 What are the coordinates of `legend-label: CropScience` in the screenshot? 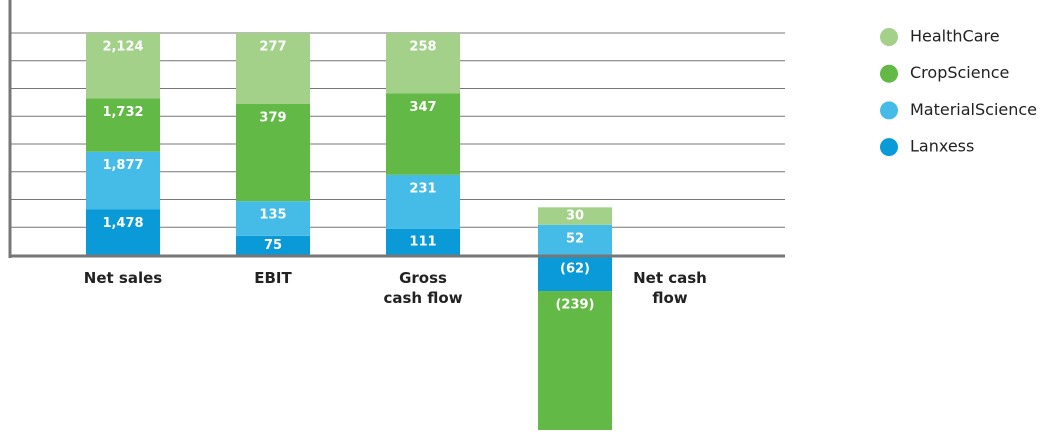 It's located at (959, 72).